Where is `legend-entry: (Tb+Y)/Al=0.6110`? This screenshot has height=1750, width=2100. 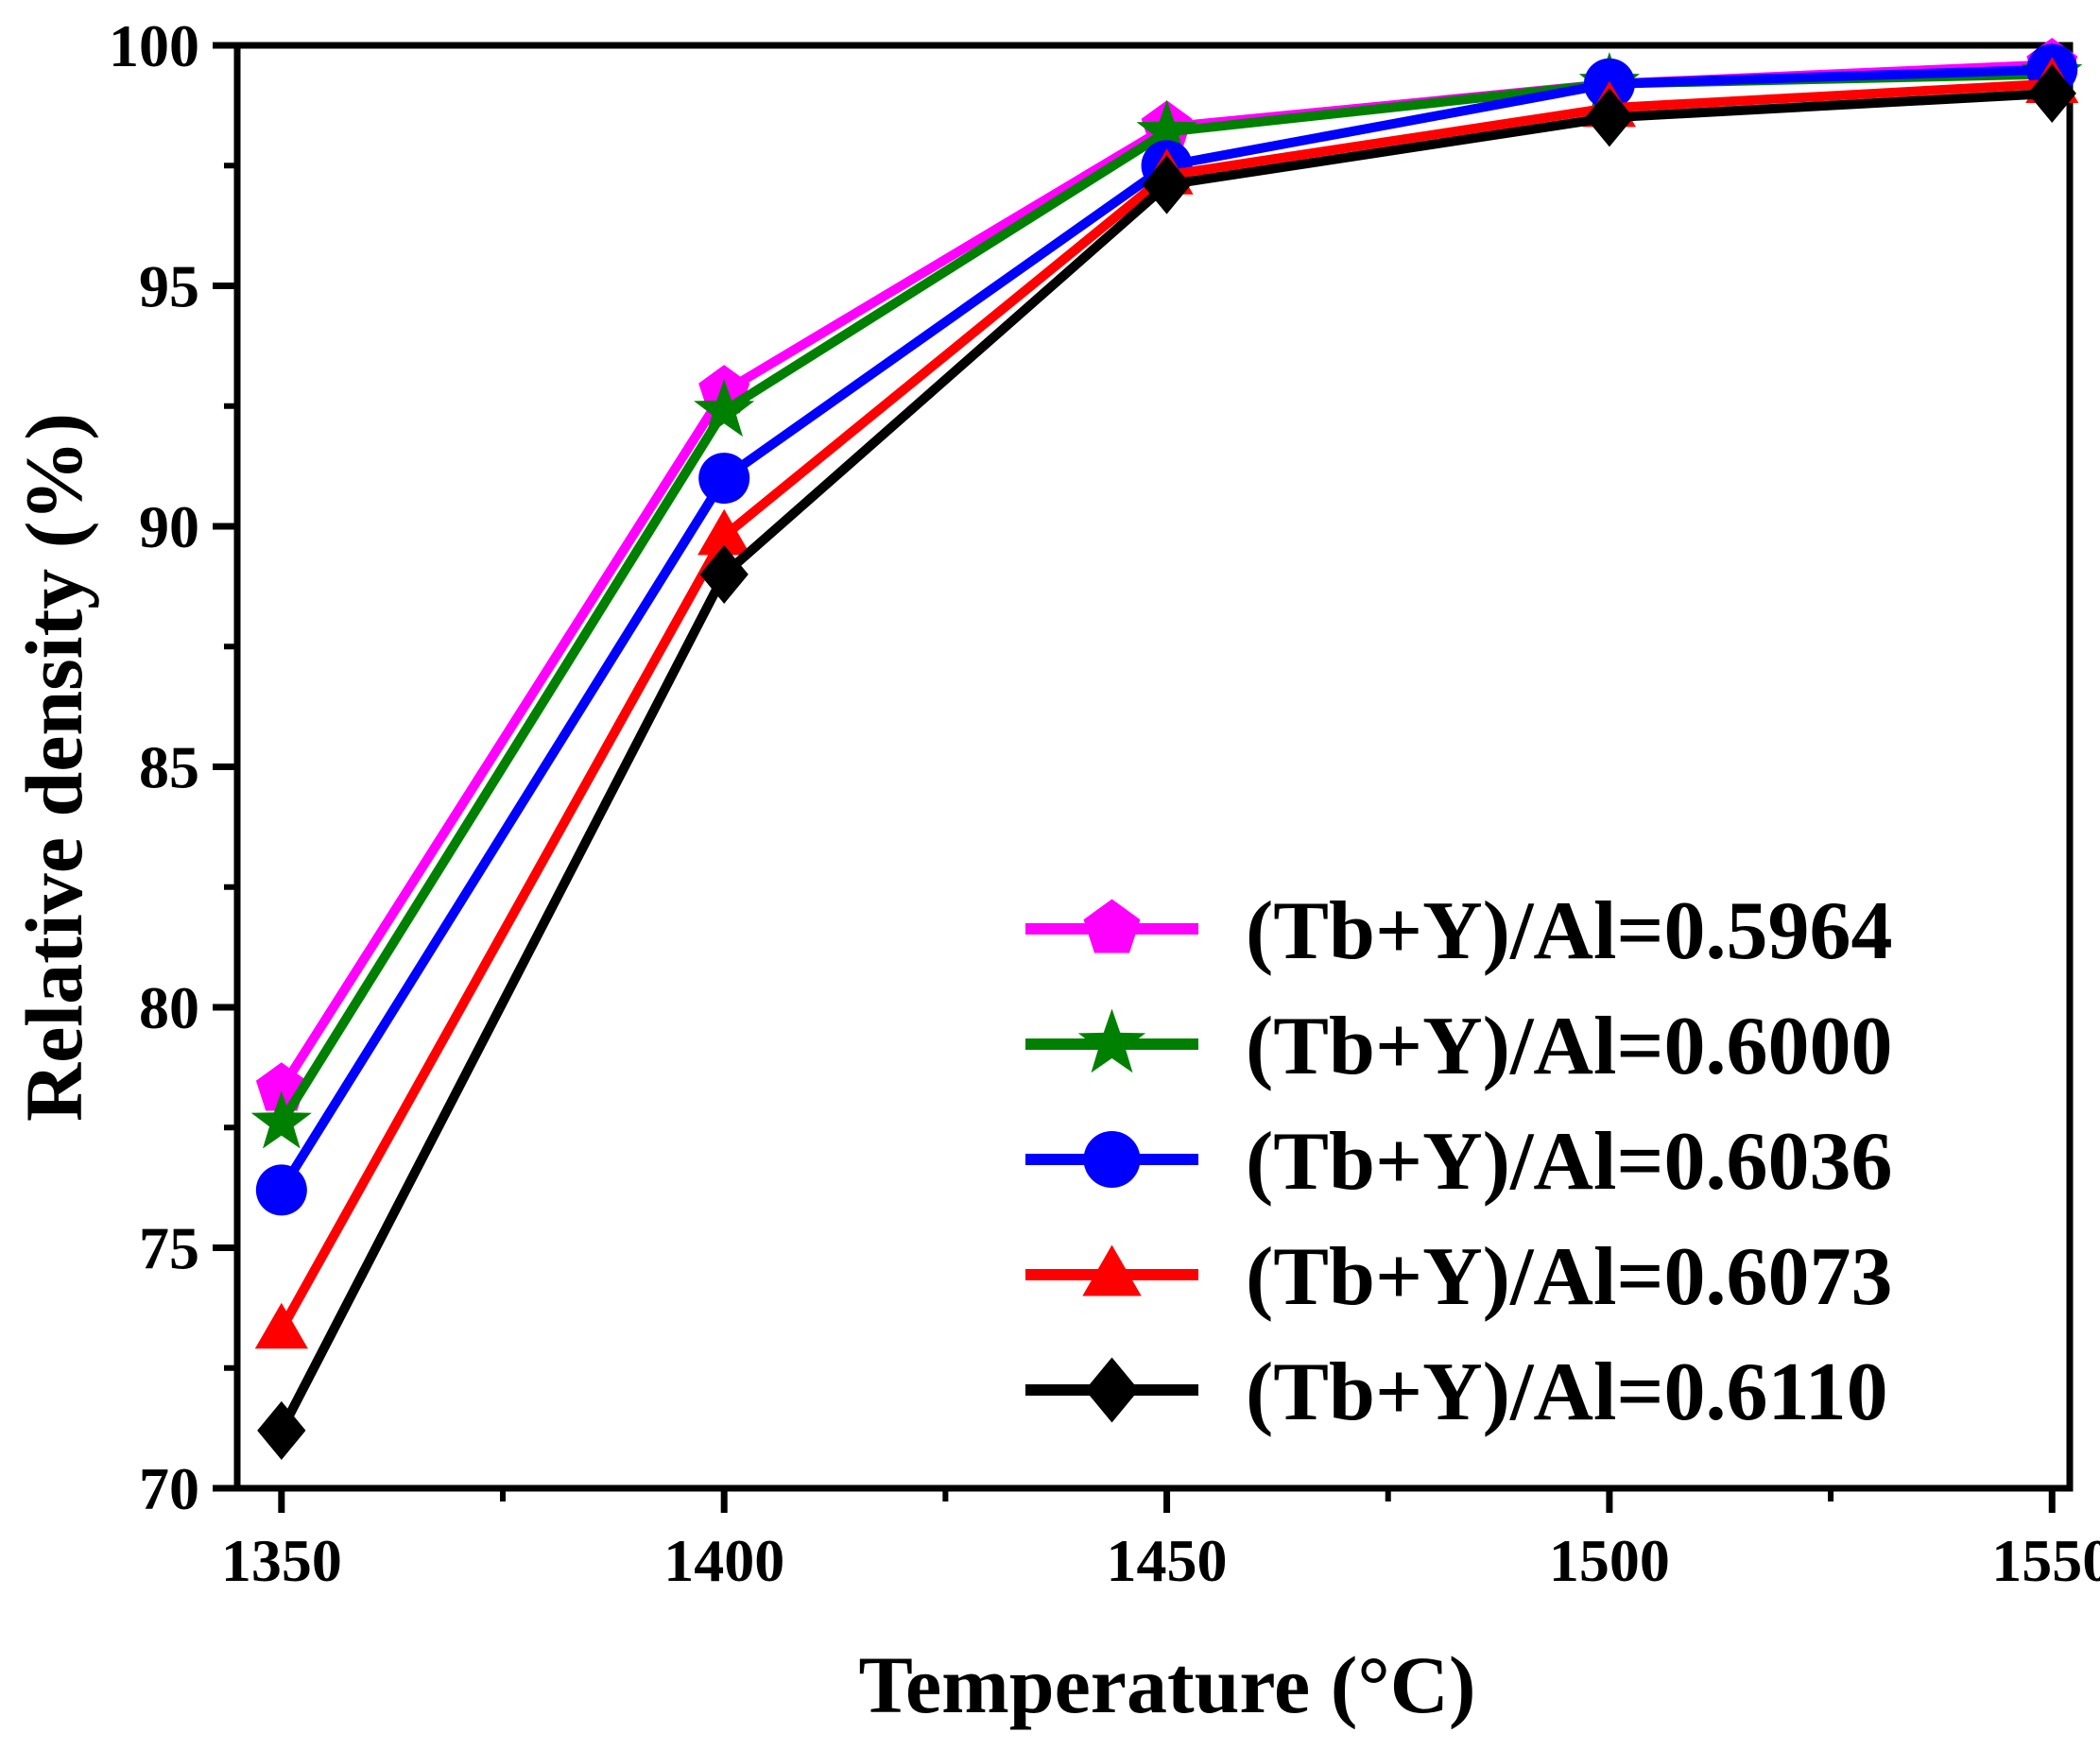
legend-entry: (Tb+Y)/Al=0.6110 is located at coordinates (1456, 1392).